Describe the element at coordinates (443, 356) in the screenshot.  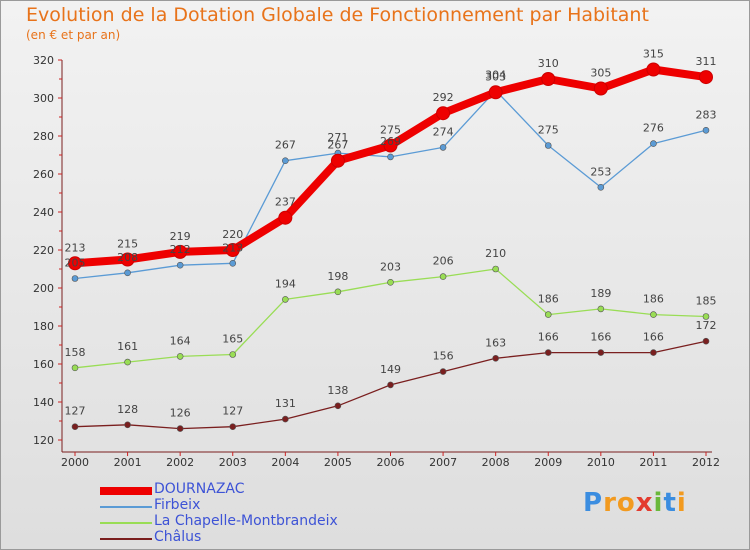
I see `data-label-ch-lus: 156` at that location.